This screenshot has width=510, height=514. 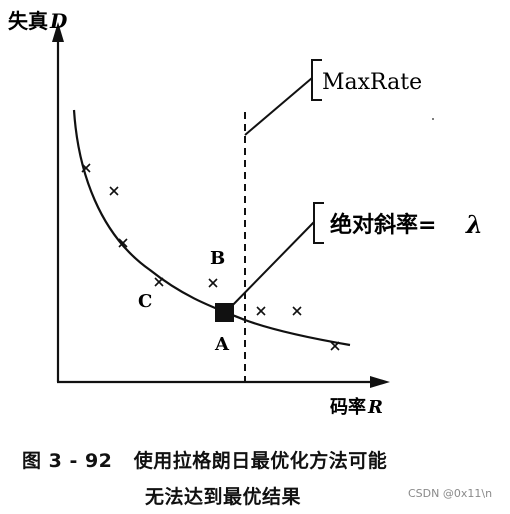 What do you see at coordinates (269, 267) in the screenshot?
I see `slope-leader-line` at bounding box center [269, 267].